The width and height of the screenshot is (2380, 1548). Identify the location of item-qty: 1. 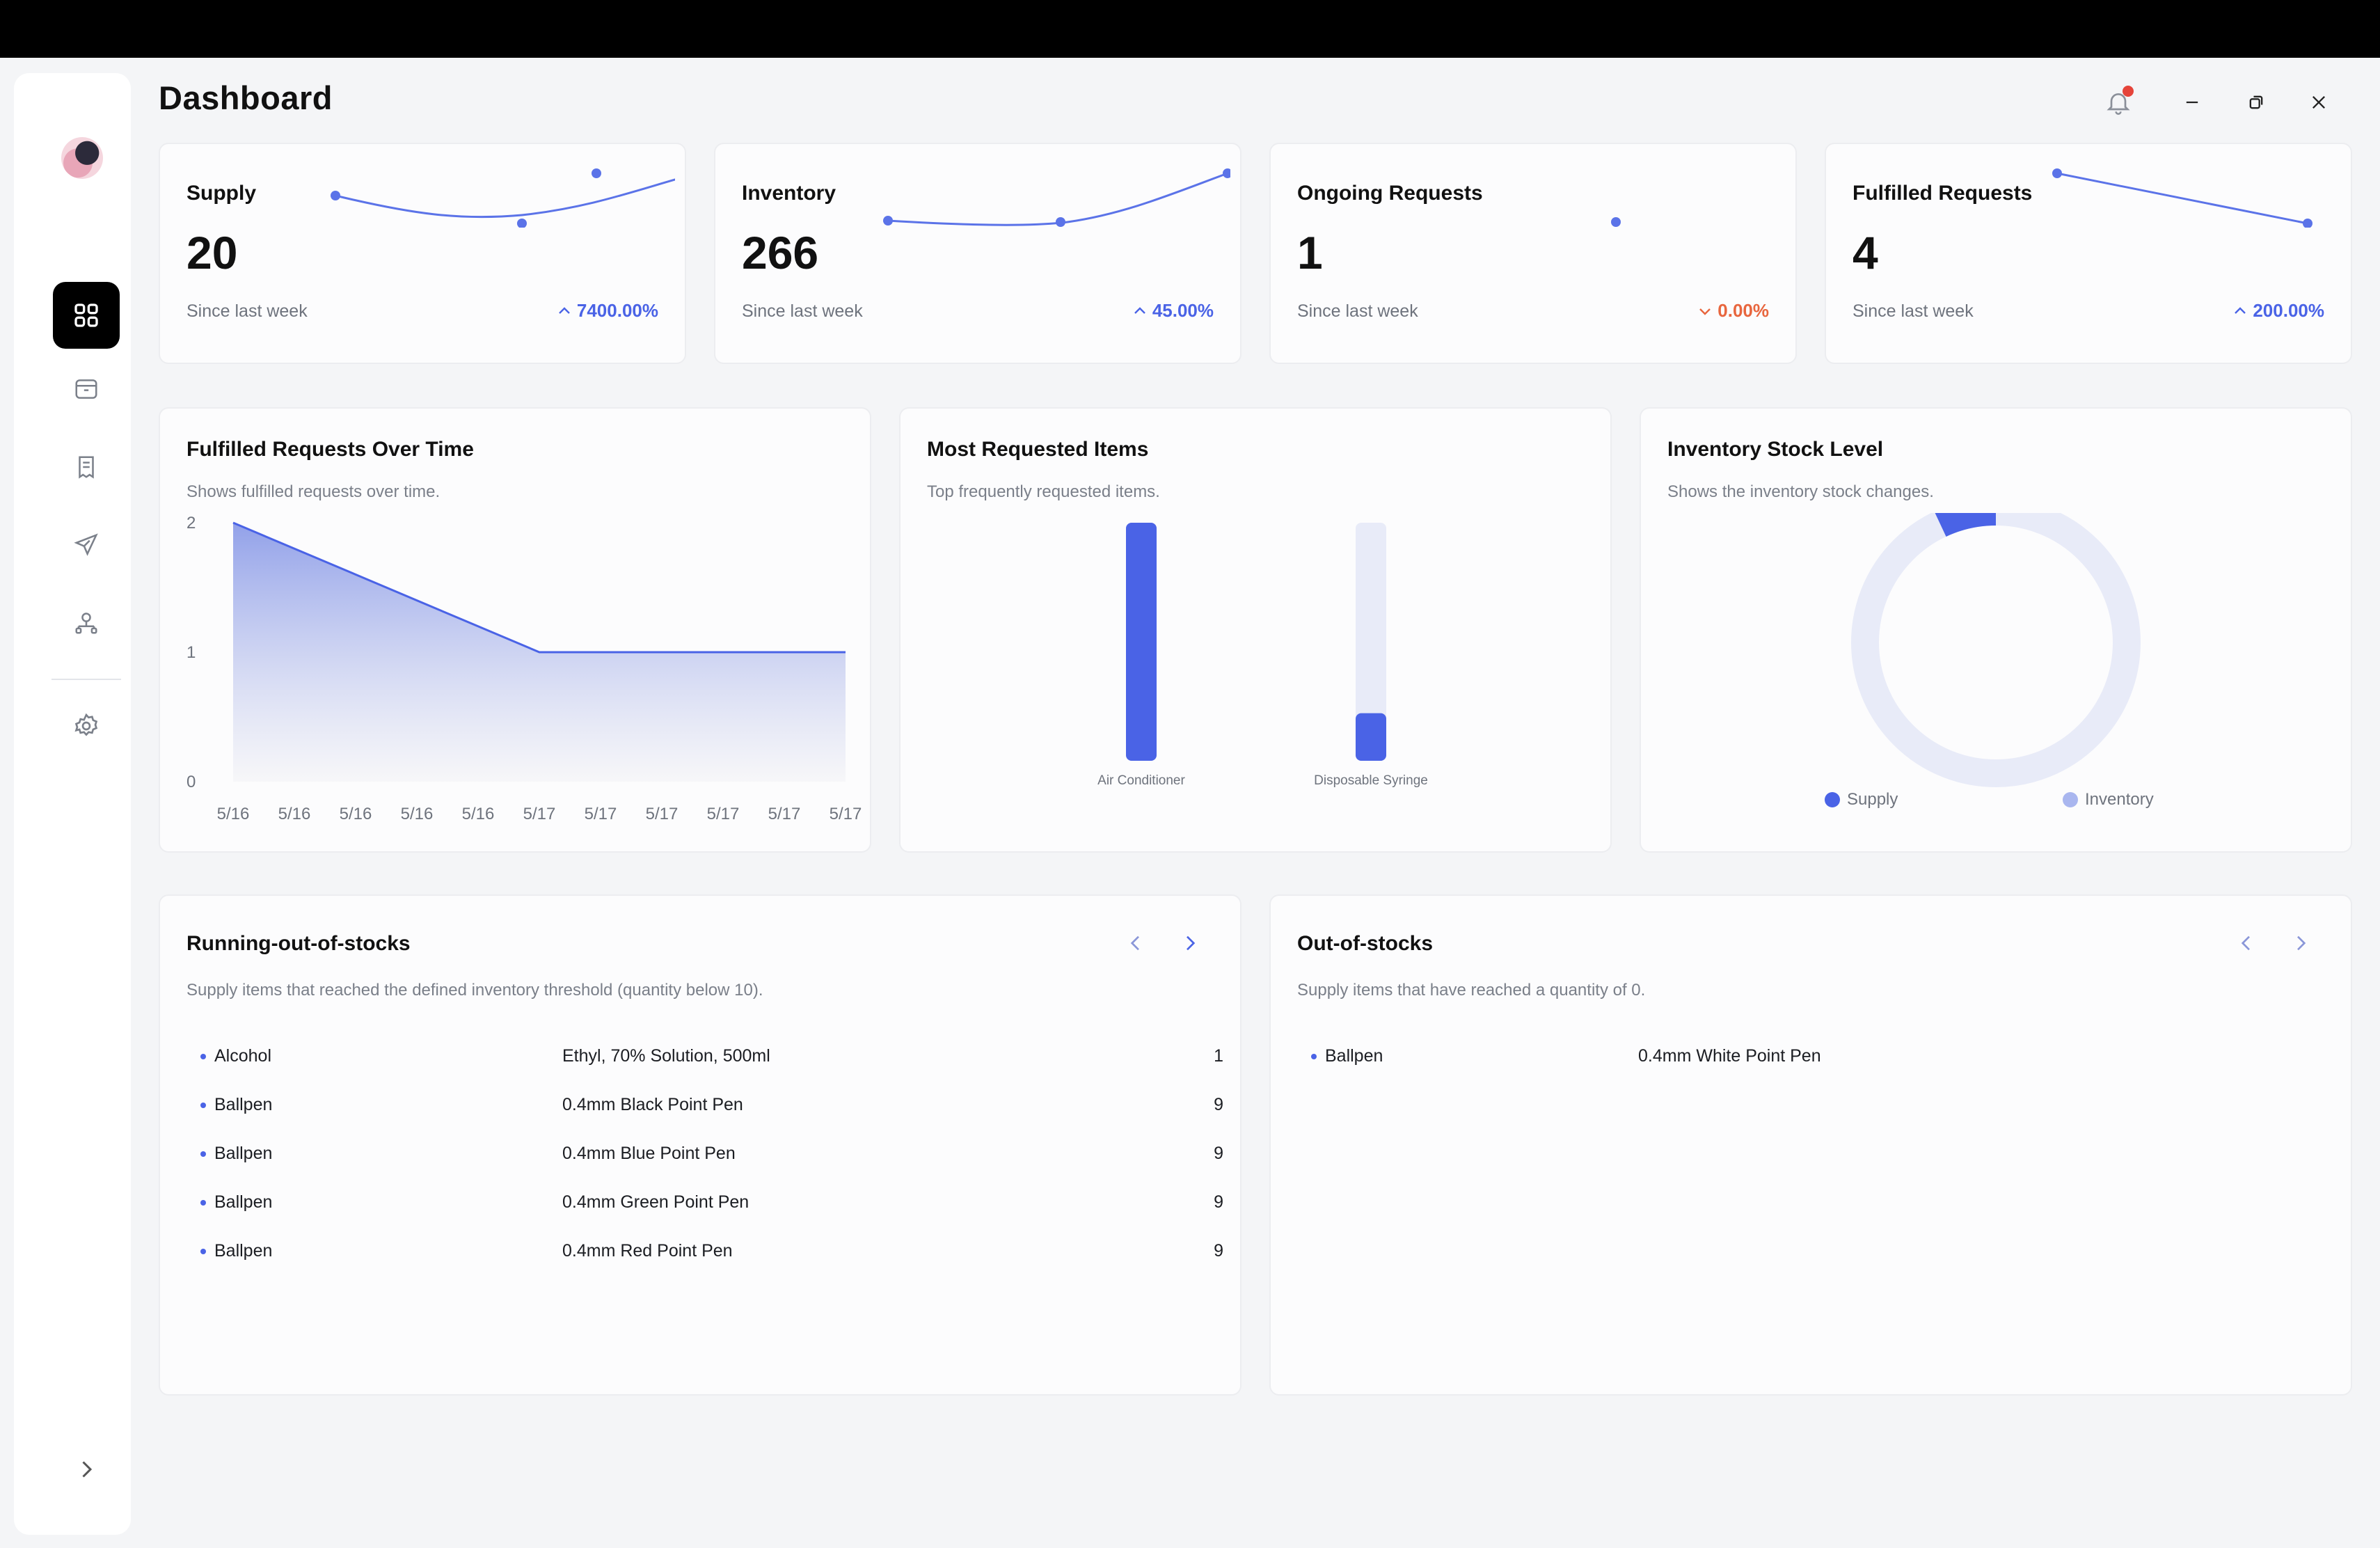
(1218, 1056).